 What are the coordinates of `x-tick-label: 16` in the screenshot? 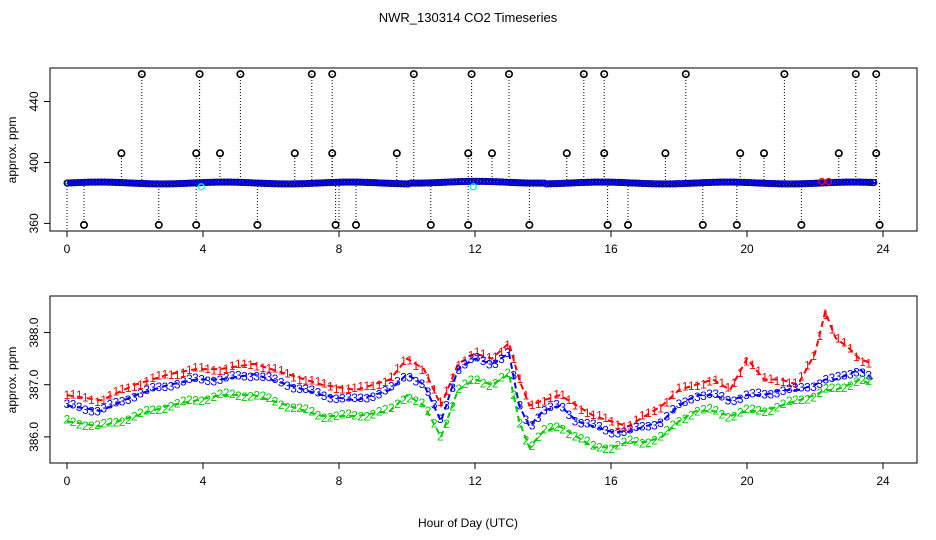 It's located at (611, 249).